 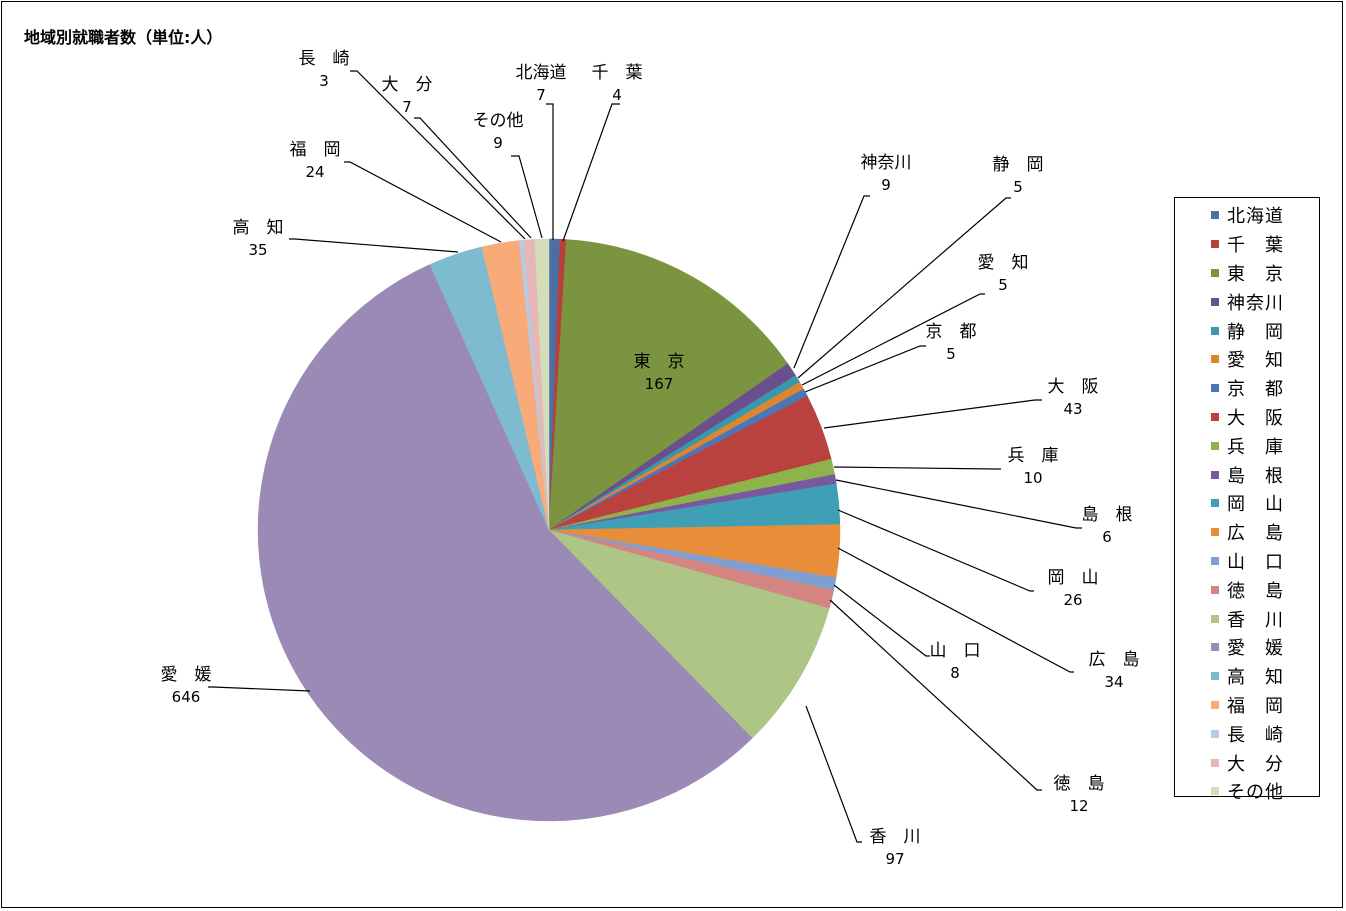 I want to click on slice-label-10: 岡 山, so click(x=1073, y=578).